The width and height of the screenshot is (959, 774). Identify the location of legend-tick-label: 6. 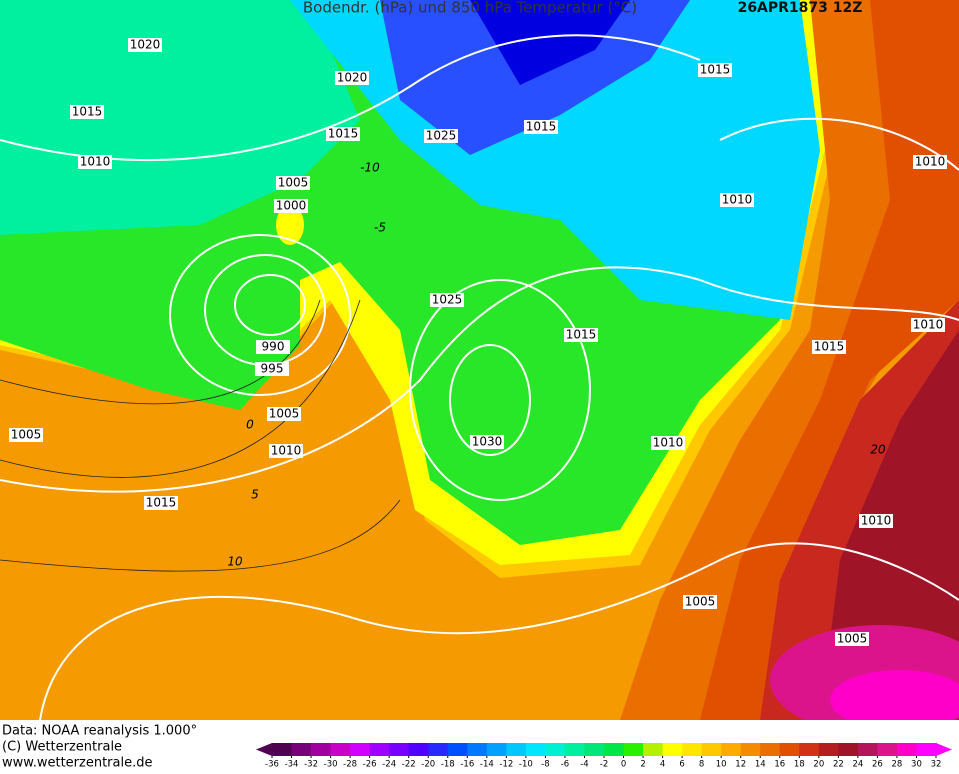
(681, 765).